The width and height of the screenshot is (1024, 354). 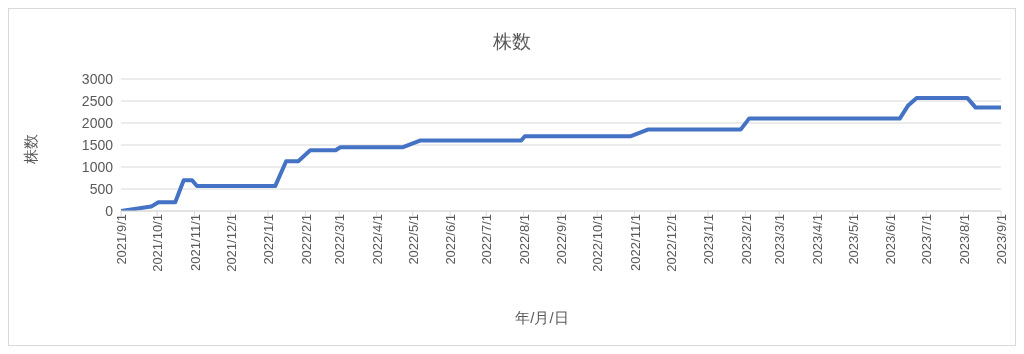 What do you see at coordinates (122, 239) in the screenshot?
I see `x-tick-label: 2021/9/1` at bounding box center [122, 239].